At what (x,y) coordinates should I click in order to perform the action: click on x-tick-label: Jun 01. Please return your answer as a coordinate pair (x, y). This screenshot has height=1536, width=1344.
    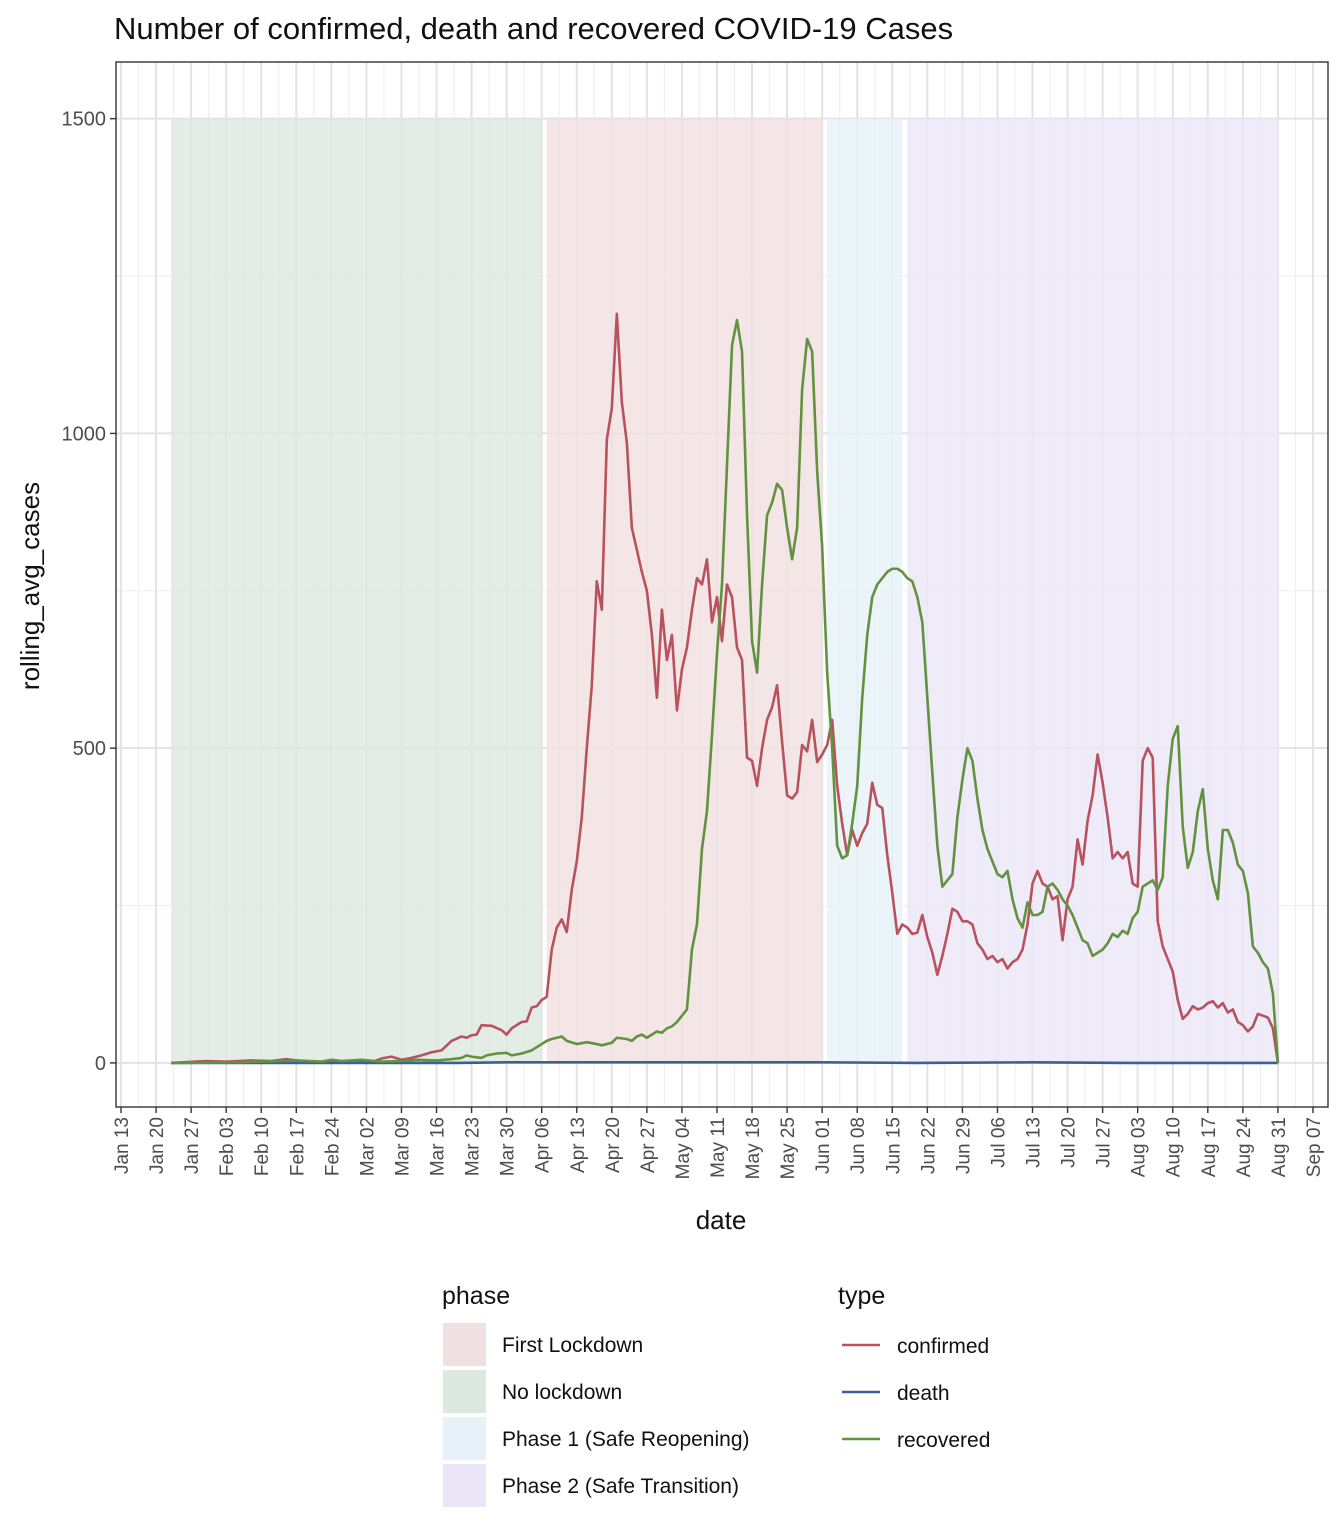
    Looking at the image, I should click on (823, 1145).